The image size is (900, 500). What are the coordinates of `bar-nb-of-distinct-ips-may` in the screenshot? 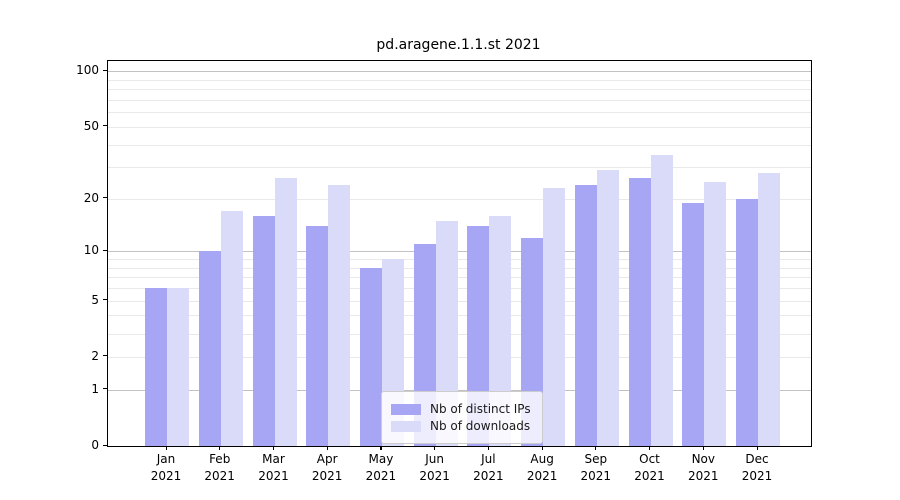 It's located at (370, 356).